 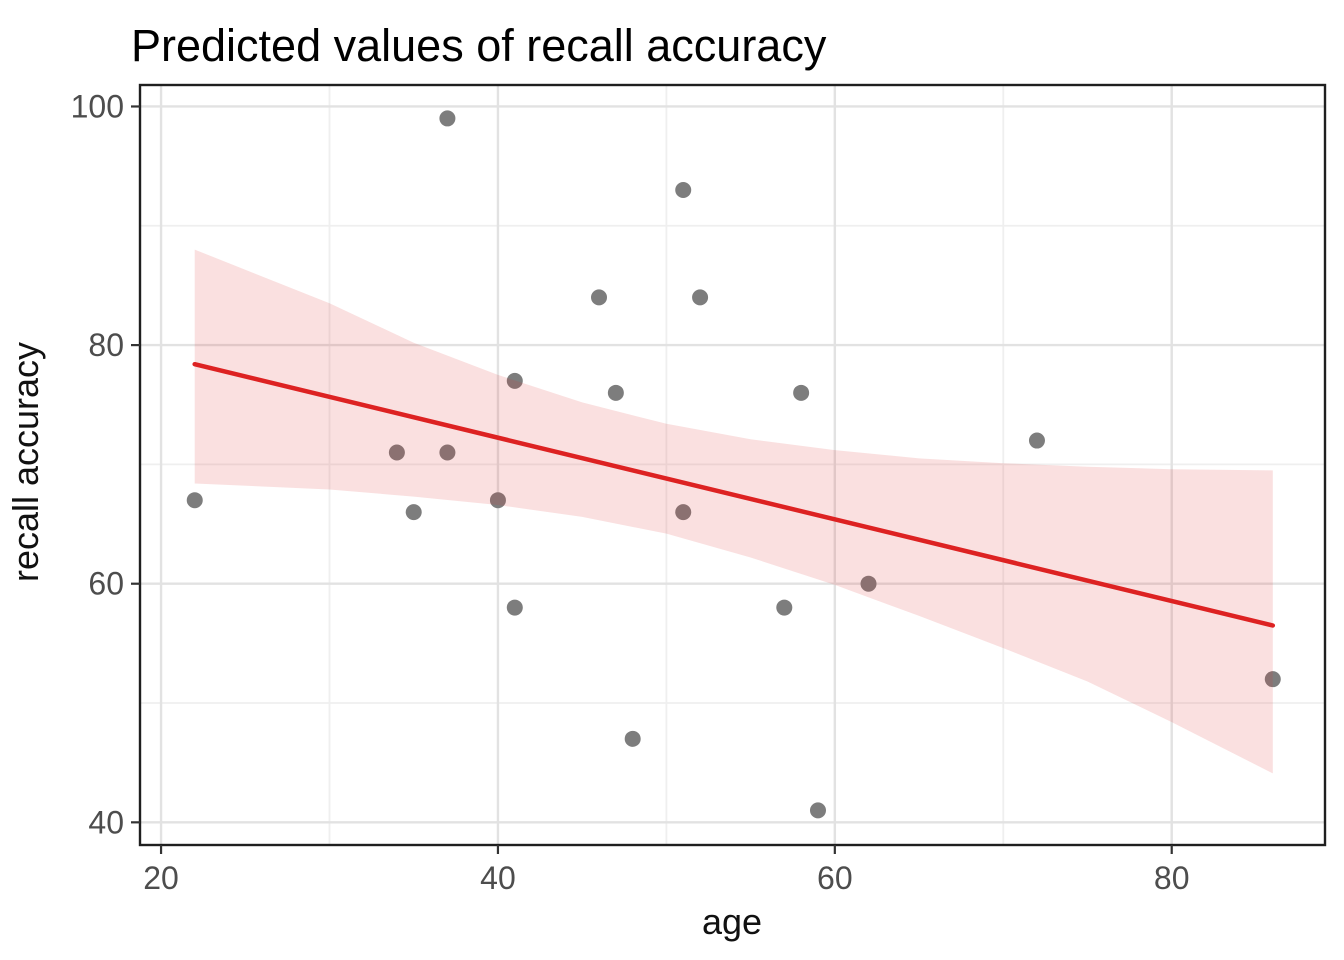 I want to click on y-tick-label: 60, so click(x=106, y=584).